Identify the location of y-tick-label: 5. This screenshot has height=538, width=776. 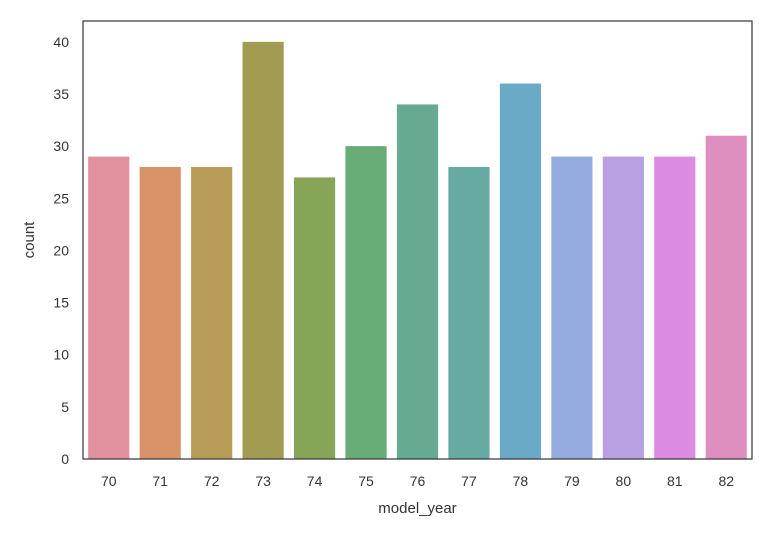
(65, 407).